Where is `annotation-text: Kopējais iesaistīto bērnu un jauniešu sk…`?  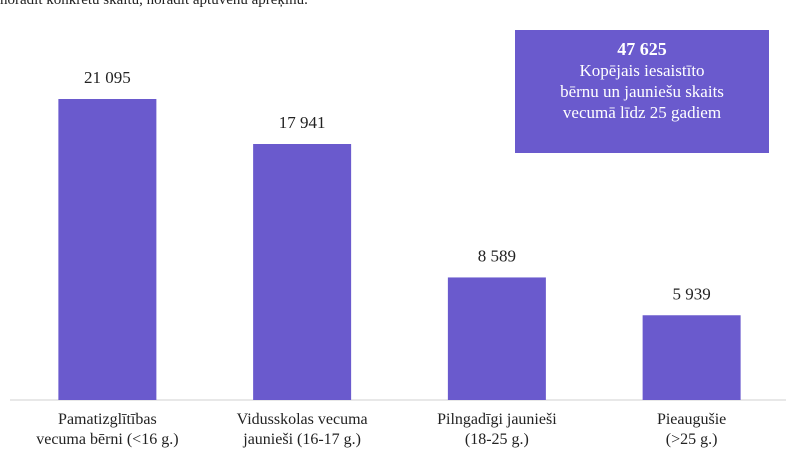 annotation-text: Kopējais iesaistīto bērnu un jauniešu sk… is located at coordinates (642, 91).